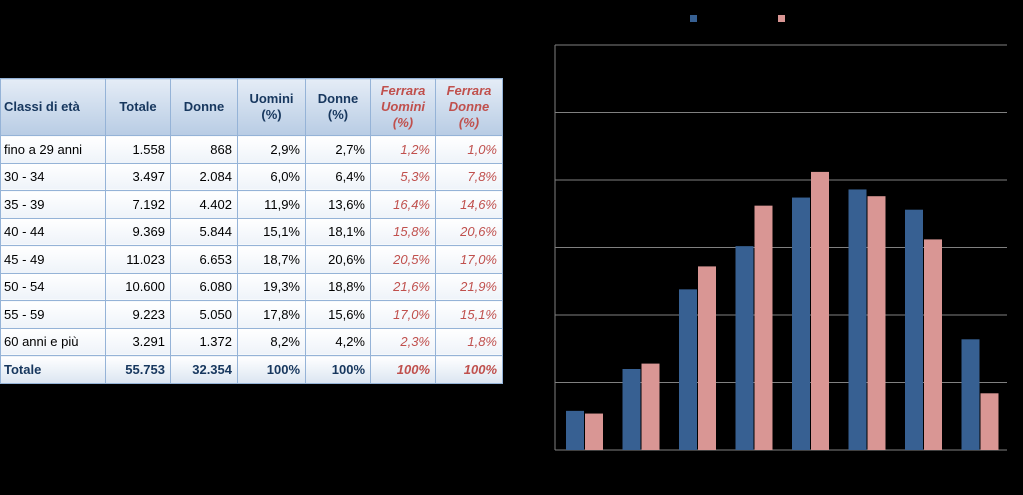 The image size is (1023, 495). I want to click on table-cell: 5.844, so click(204, 231).